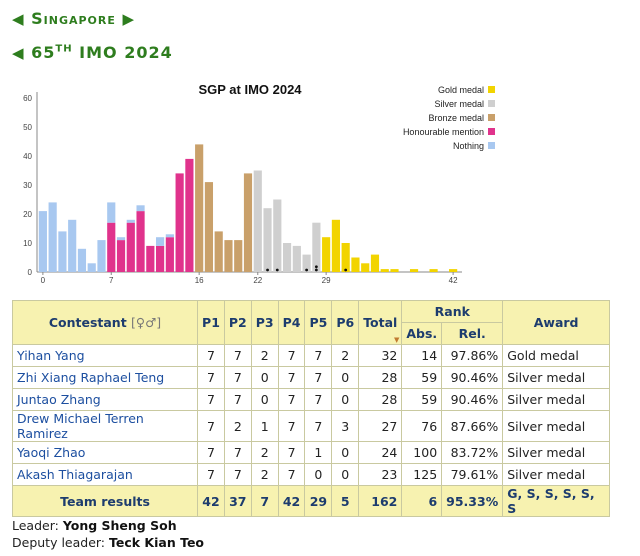 The image size is (640, 556). I want to click on x-tick-label: 0, so click(43, 280).